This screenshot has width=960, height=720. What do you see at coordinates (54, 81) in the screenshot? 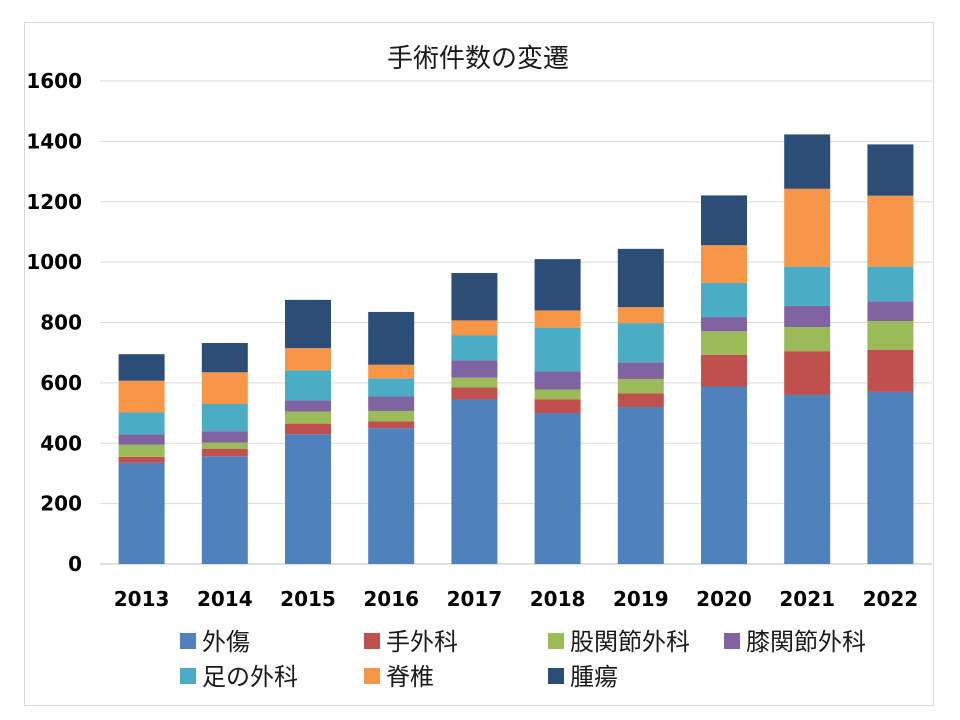
I see `y-tick-label: 1600` at bounding box center [54, 81].